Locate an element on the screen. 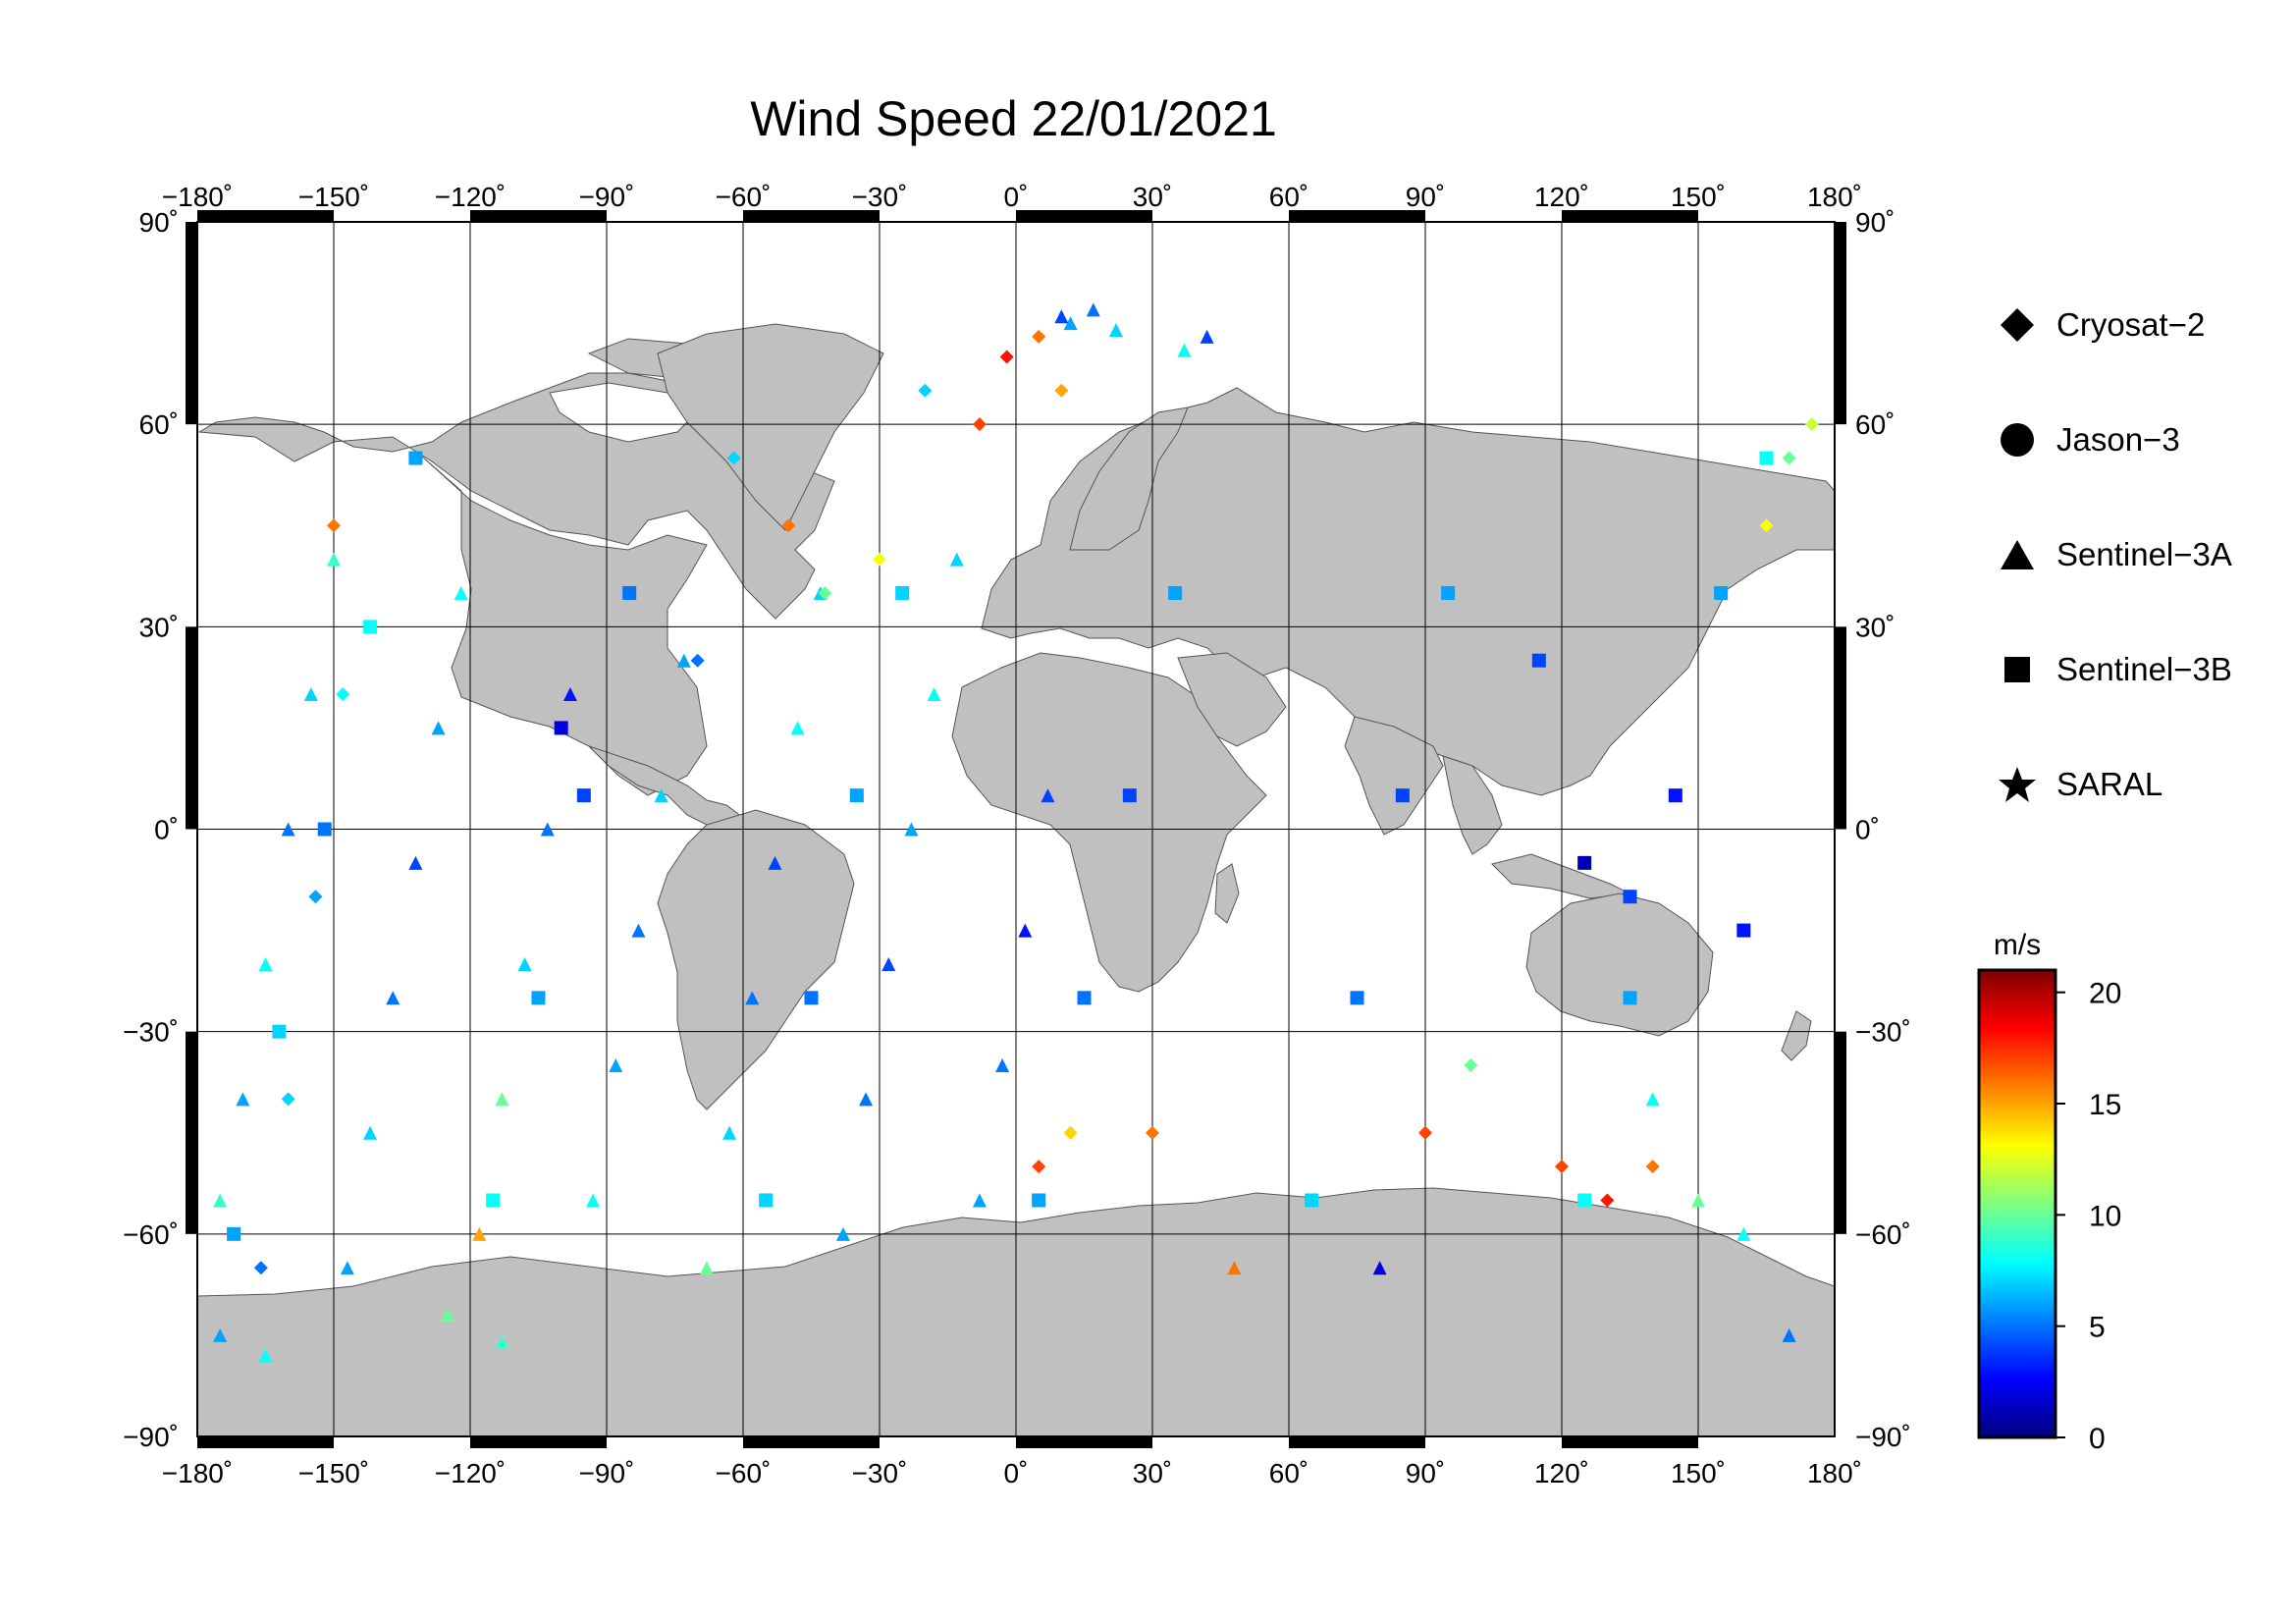 Image resolution: width=2296 pixels, height=1623 pixels. lon-tick-label: 120˚ is located at coordinates (1562, 197).